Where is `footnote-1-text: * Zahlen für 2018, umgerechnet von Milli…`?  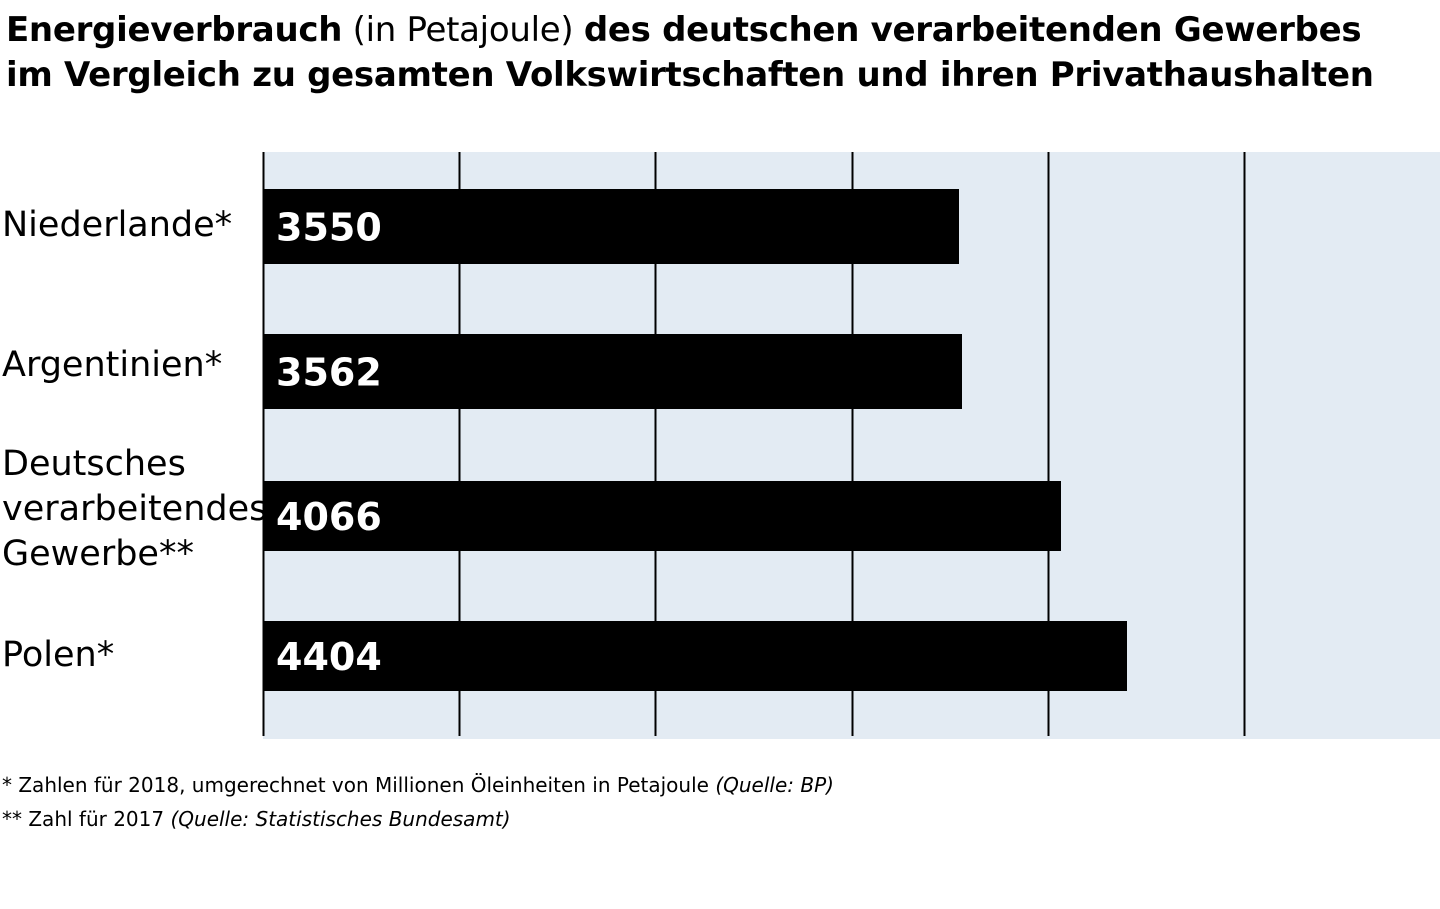
footnote-1-text: * Zahlen für 2018, umgerechnet von Milli… is located at coordinates (359, 785).